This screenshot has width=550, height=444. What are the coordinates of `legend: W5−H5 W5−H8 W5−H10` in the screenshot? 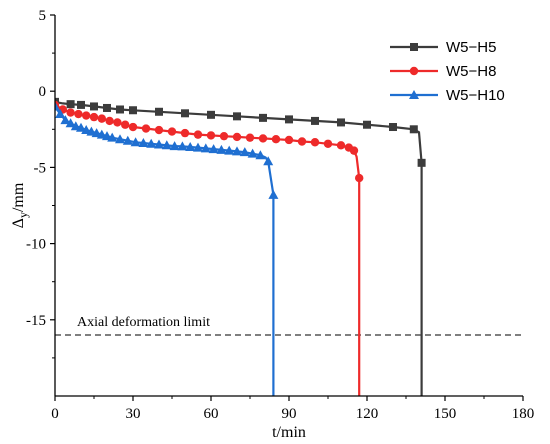 It's located at (447, 71).